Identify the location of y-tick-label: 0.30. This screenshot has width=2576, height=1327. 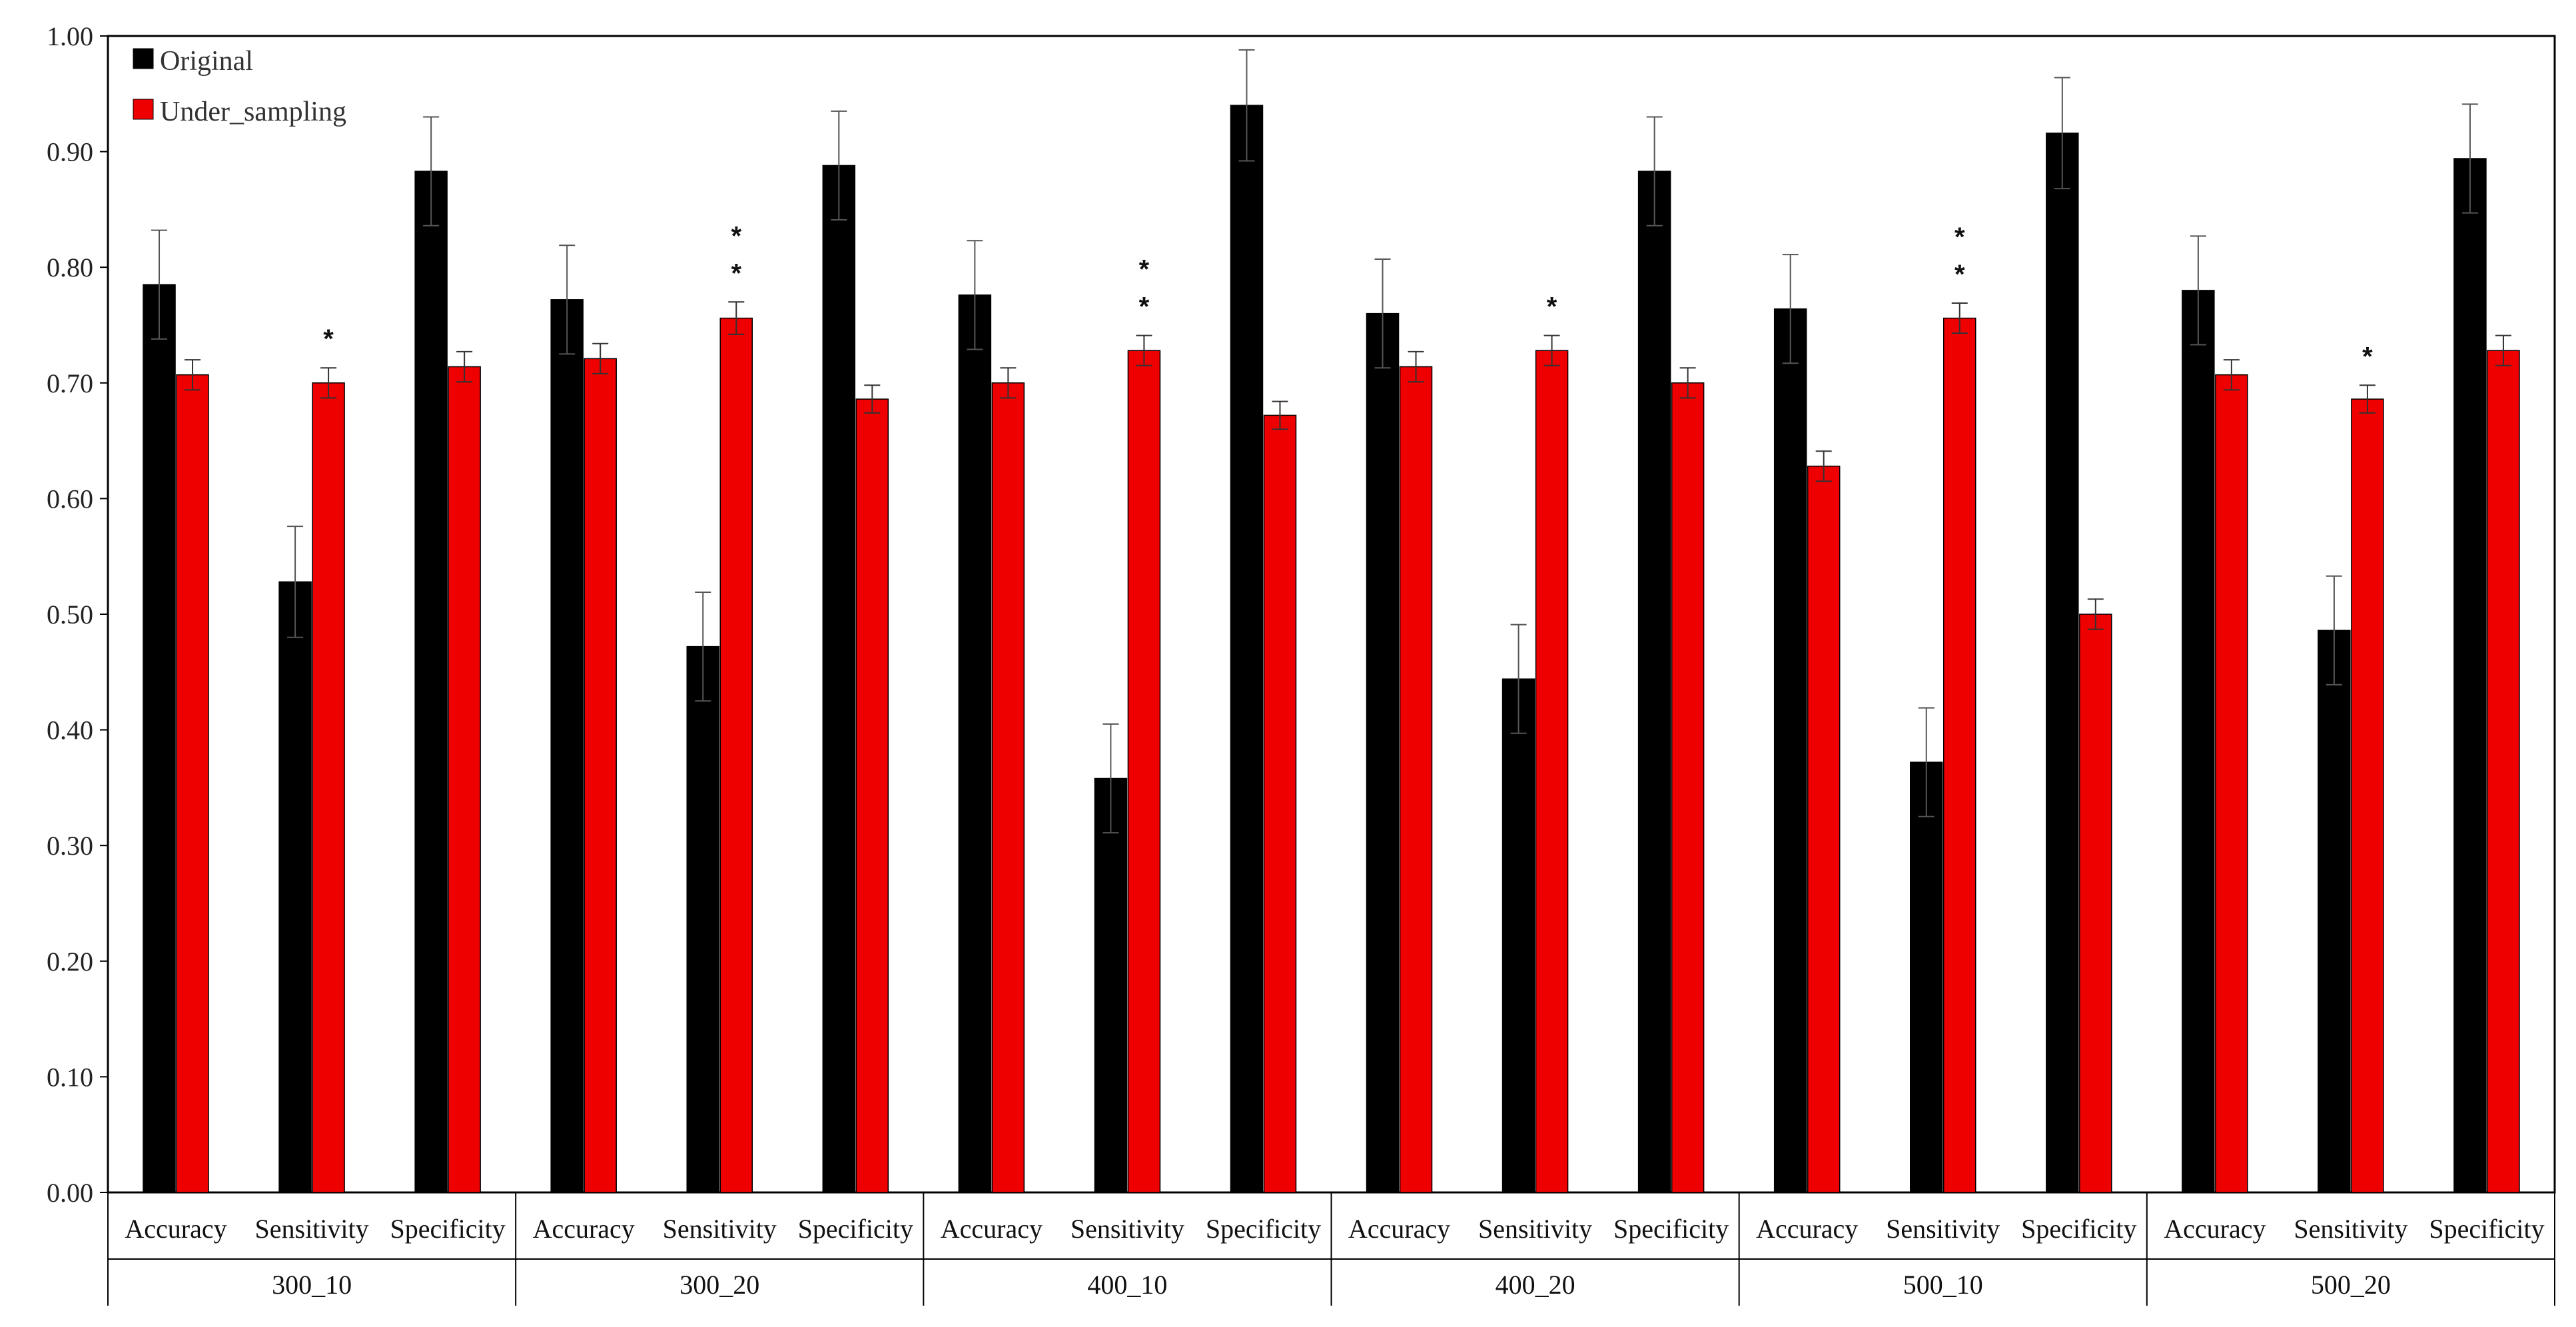
(70, 846).